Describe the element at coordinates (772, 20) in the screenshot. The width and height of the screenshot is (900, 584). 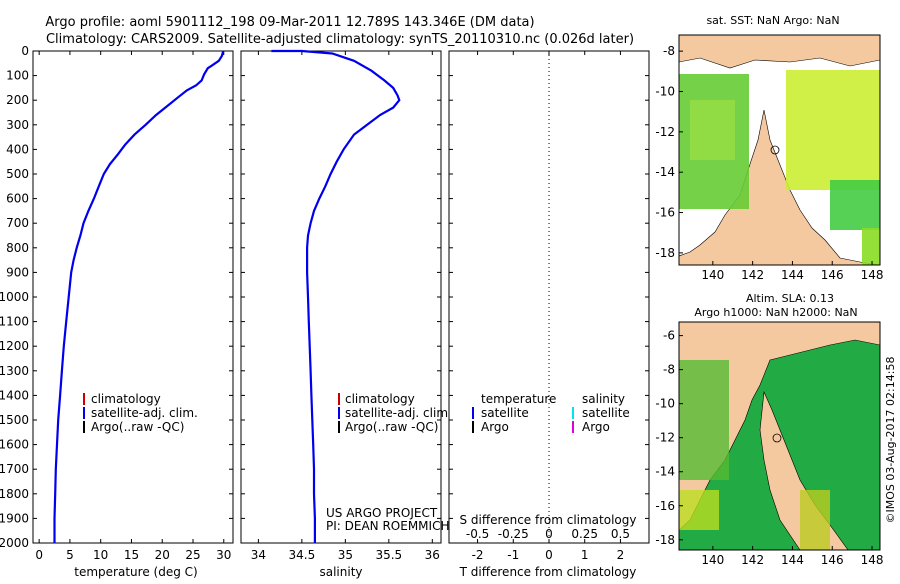
I see `sst-map-title: sat. SST: NaN Argo: NaN` at that location.